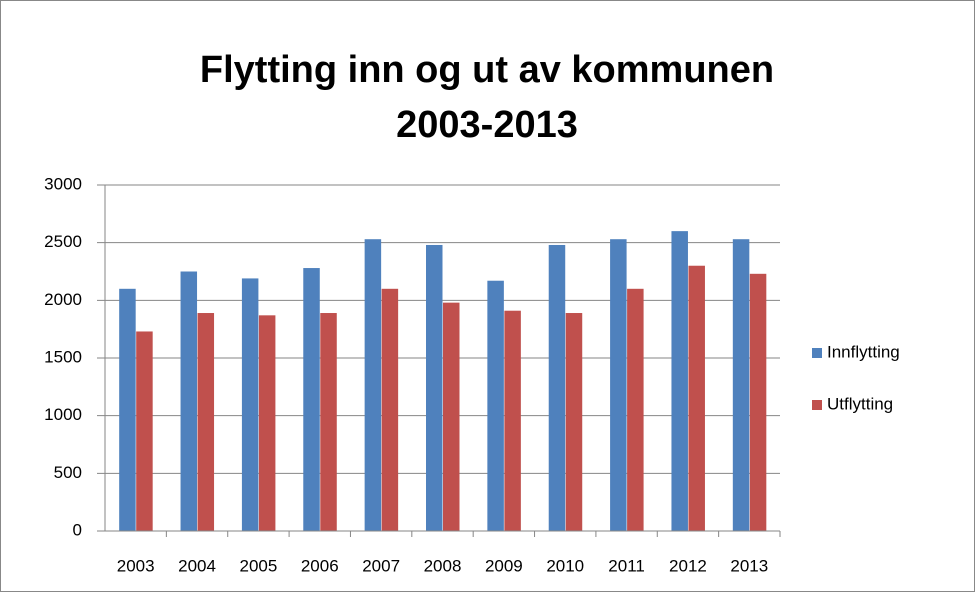 The width and height of the screenshot is (975, 592). Describe the element at coordinates (863, 351) in the screenshot. I see `legend-label: Innflytting` at that location.